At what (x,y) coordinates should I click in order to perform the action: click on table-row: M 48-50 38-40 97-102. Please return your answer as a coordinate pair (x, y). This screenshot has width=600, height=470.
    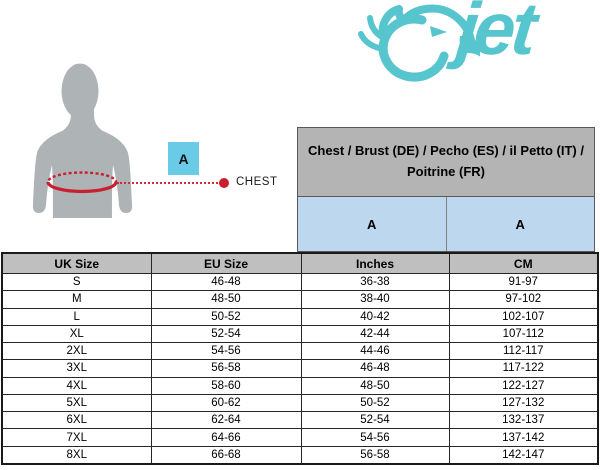
    Looking at the image, I should click on (300, 299).